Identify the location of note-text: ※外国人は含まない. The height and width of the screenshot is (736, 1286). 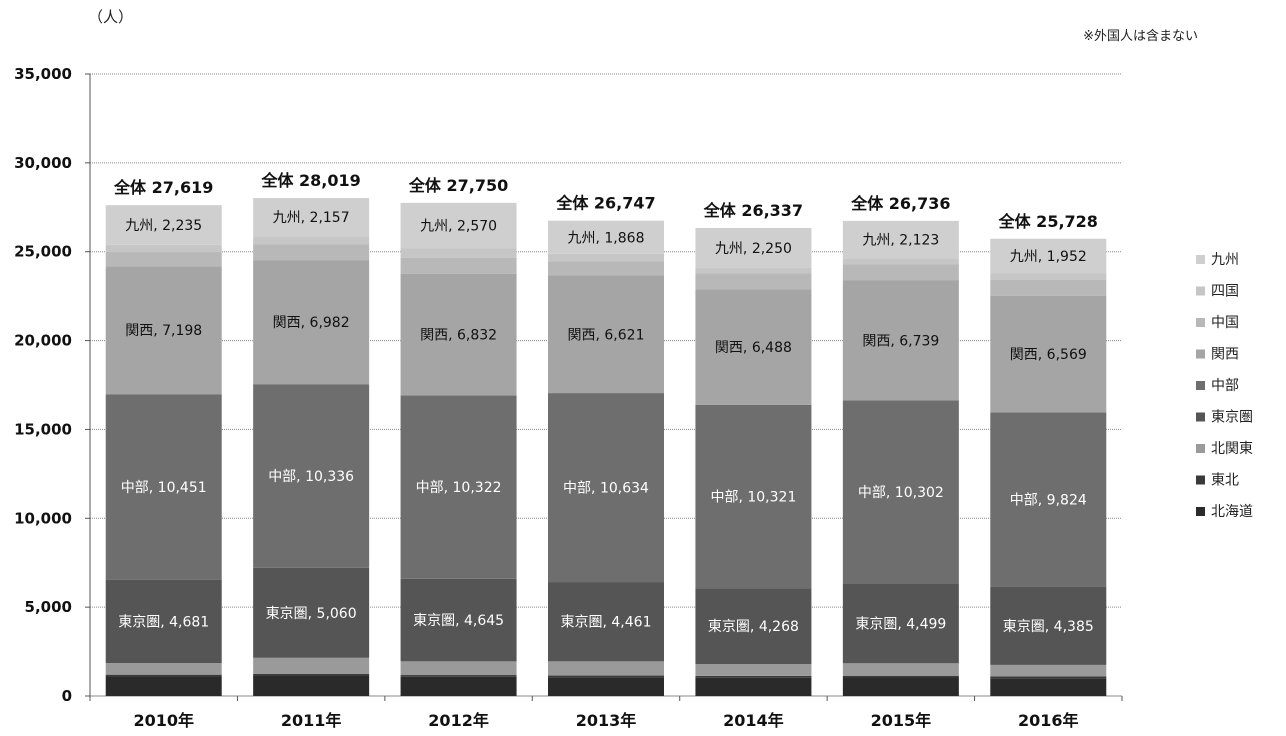
(1140, 36).